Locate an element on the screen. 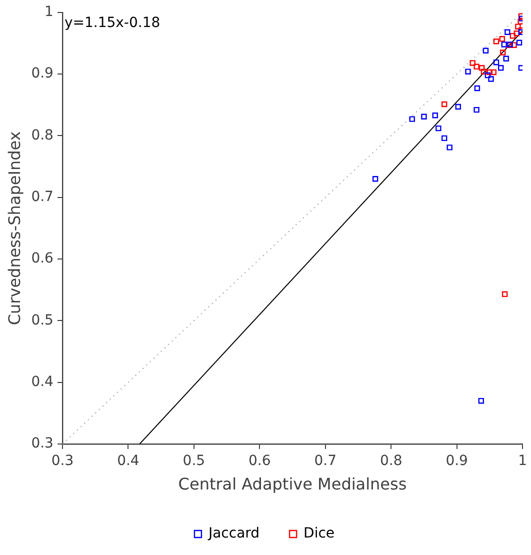 The height and width of the screenshot is (555, 531). x-tick-label: 0.7 is located at coordinates (325, 461).